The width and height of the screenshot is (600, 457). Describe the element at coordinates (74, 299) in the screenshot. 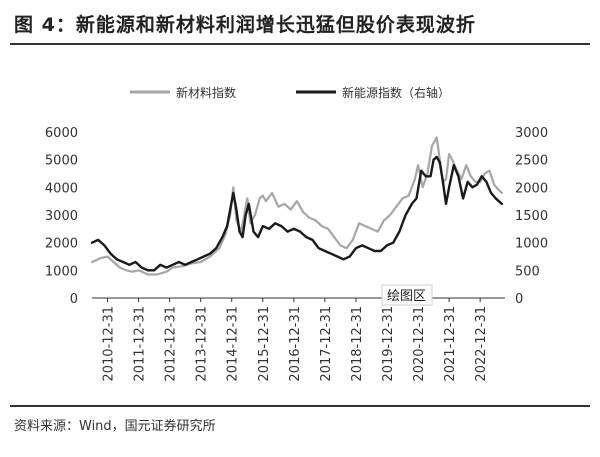

I see `y-left-tick-label: 0` at that location.